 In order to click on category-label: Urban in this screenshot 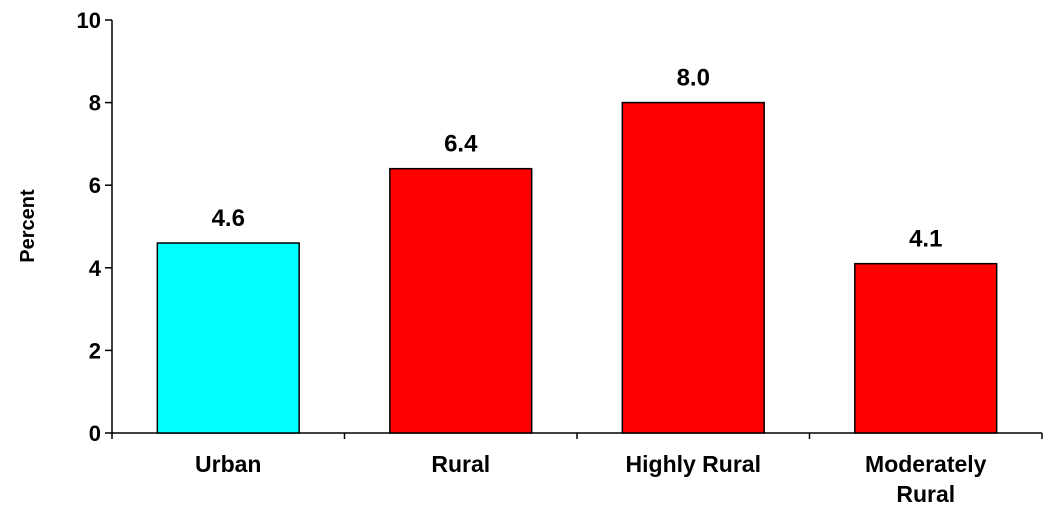, I will do `click(228, 464)`.